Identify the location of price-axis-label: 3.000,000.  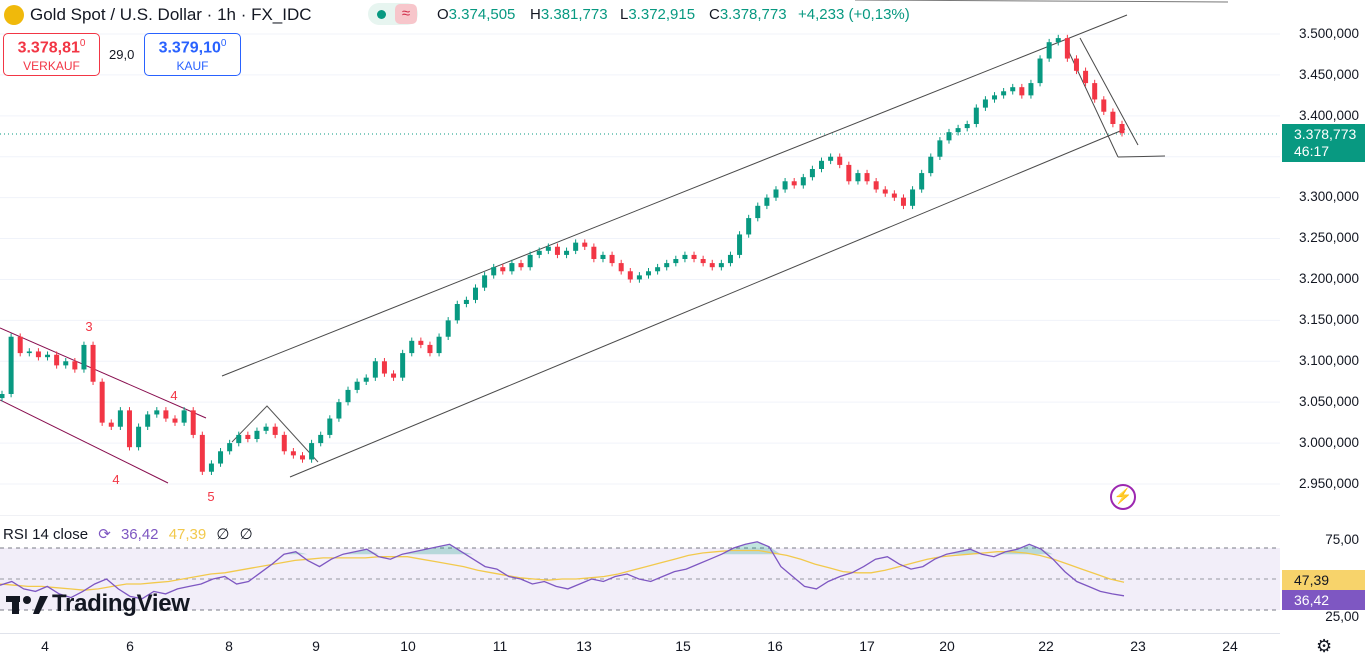
(1328, 442).